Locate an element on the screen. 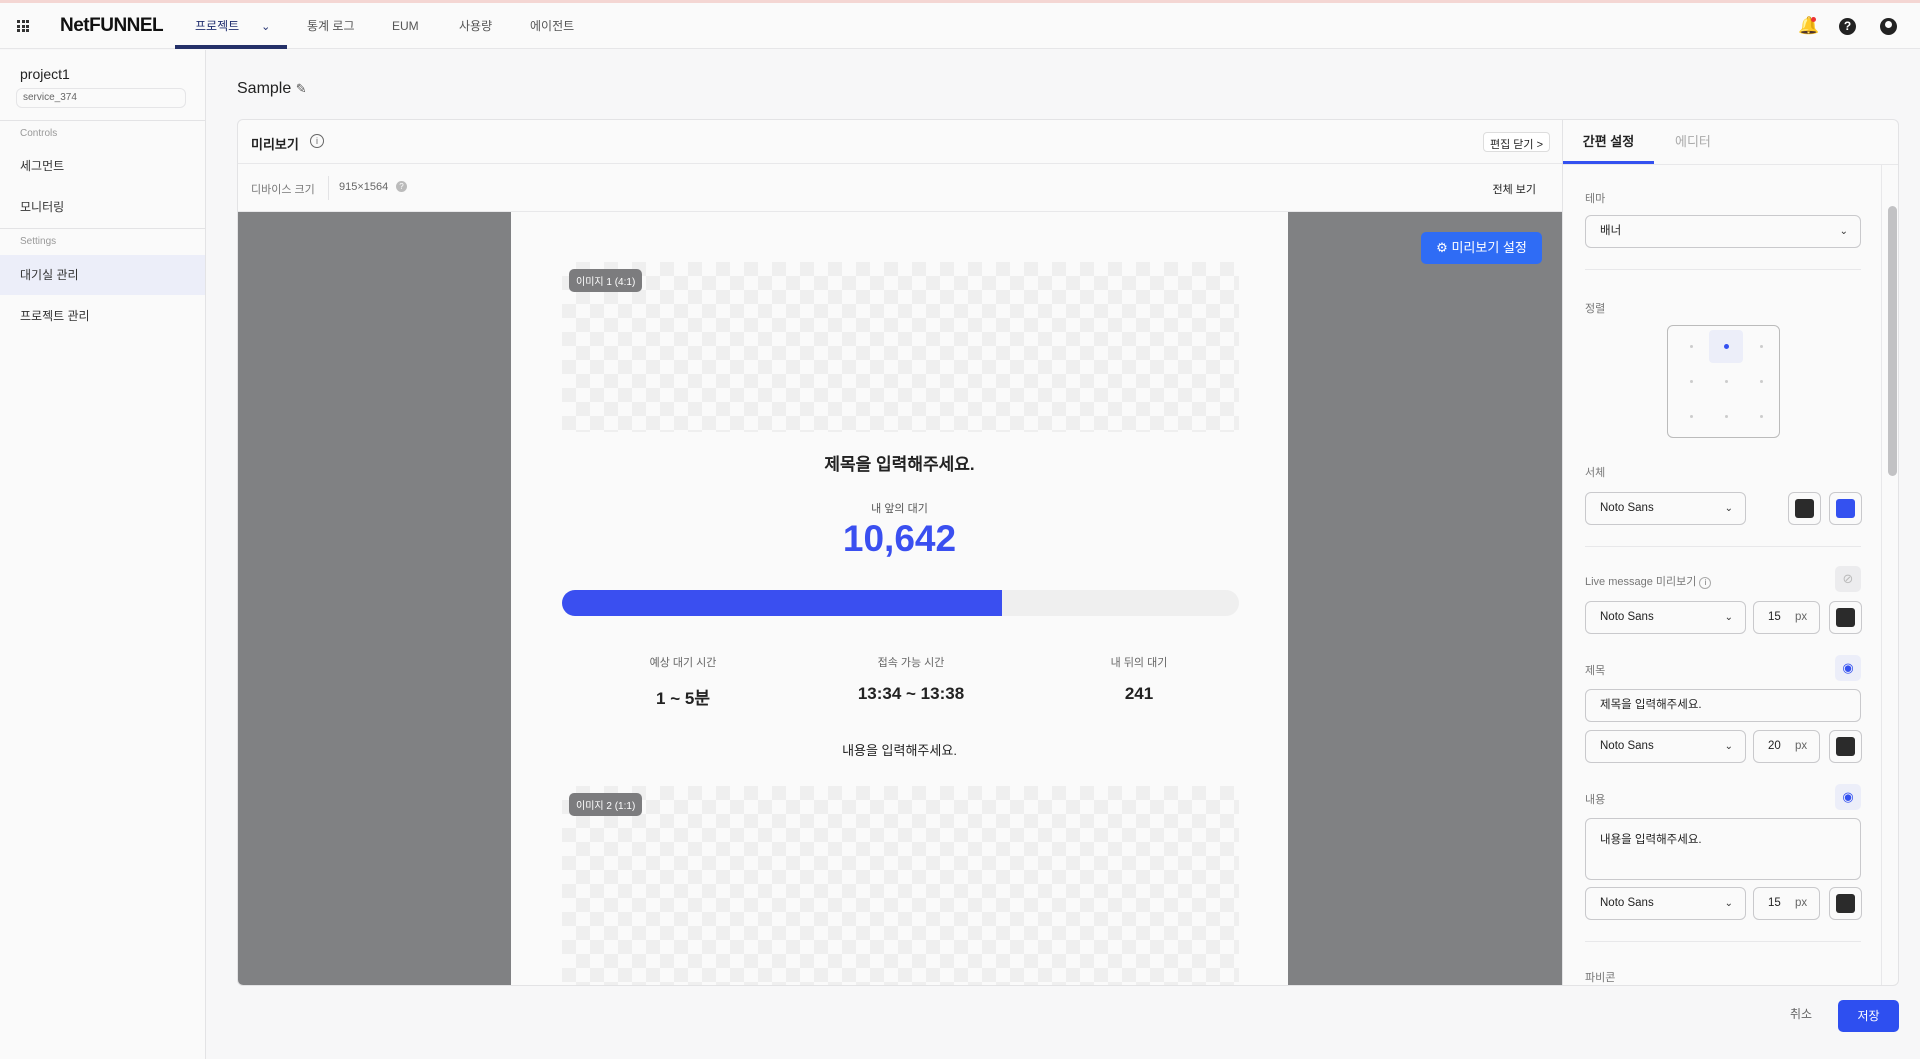  service-badge: service_374 is located at coordinates (101, 98).